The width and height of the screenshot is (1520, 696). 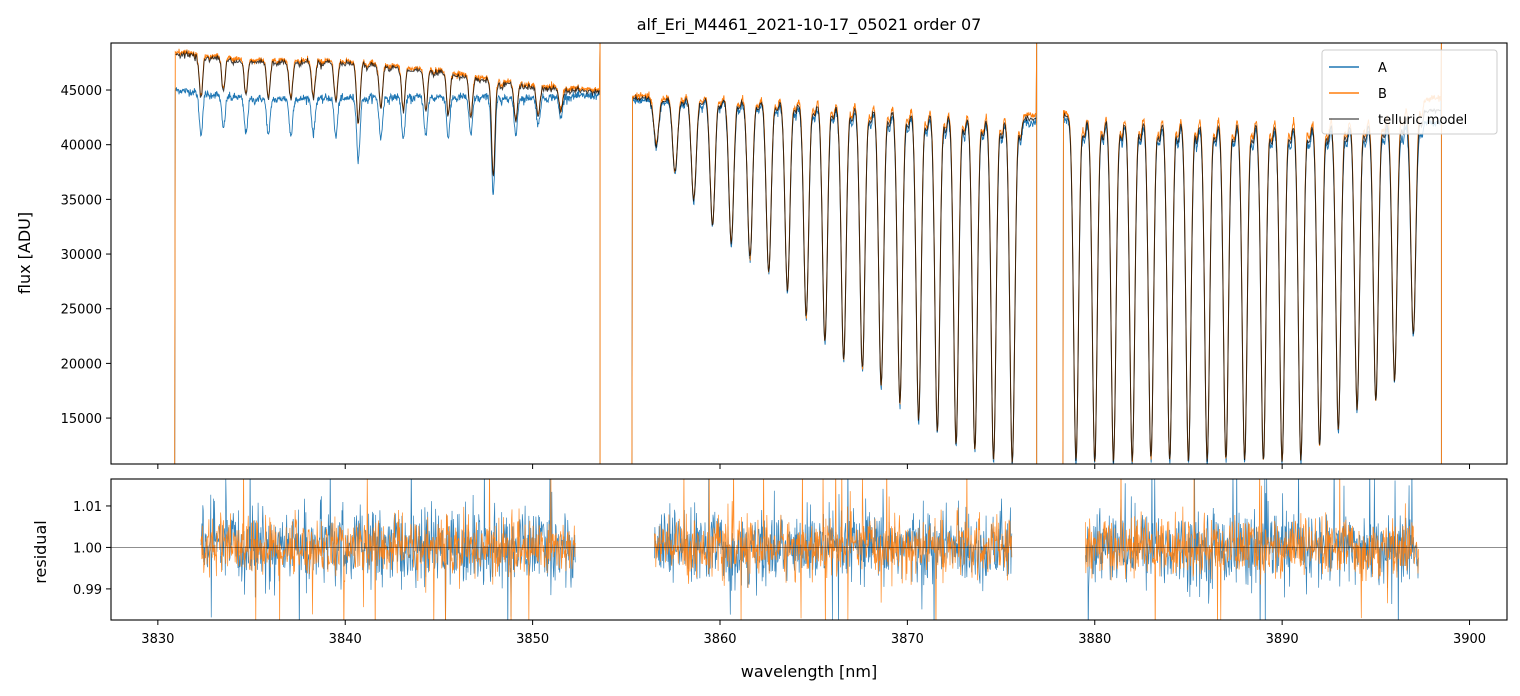 What do you see at coordinates (81, 255) in the screenshot?
I see `flux-y-tick-label: 30000` at bounding box center [81, 255].